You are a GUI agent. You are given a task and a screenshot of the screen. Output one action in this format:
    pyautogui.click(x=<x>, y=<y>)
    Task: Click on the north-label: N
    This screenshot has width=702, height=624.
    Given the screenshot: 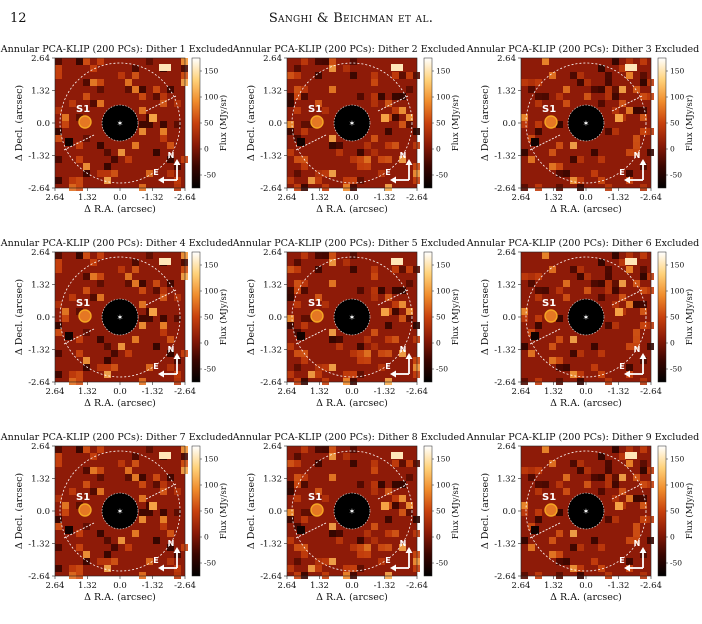 What is the action you would take?
    pyautogui.click(x=637, y=349)
    